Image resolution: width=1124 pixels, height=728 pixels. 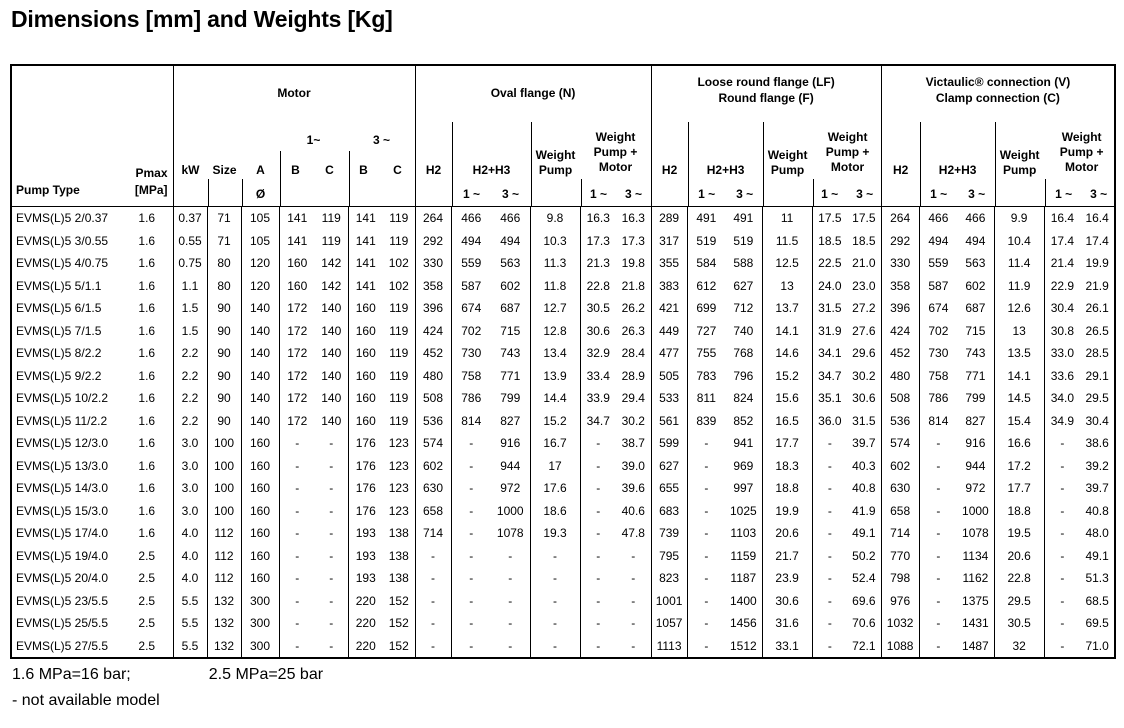 I want to click on pump-type-cell: EVMS(L)5 2/0.37, so click(x=62, y=218).